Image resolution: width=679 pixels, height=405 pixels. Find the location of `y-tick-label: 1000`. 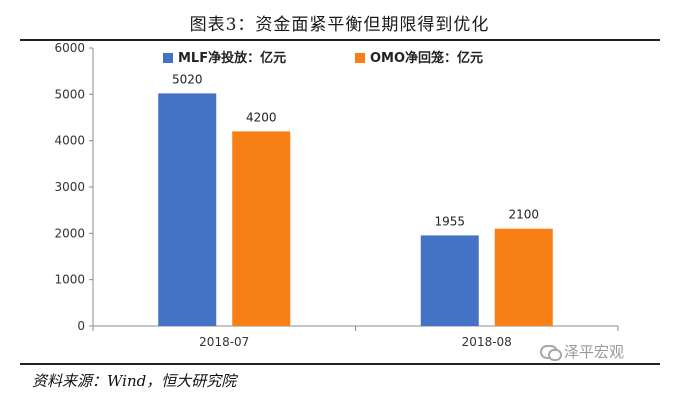

y-tick-label: 1000 is located at coordinates (69, 280).